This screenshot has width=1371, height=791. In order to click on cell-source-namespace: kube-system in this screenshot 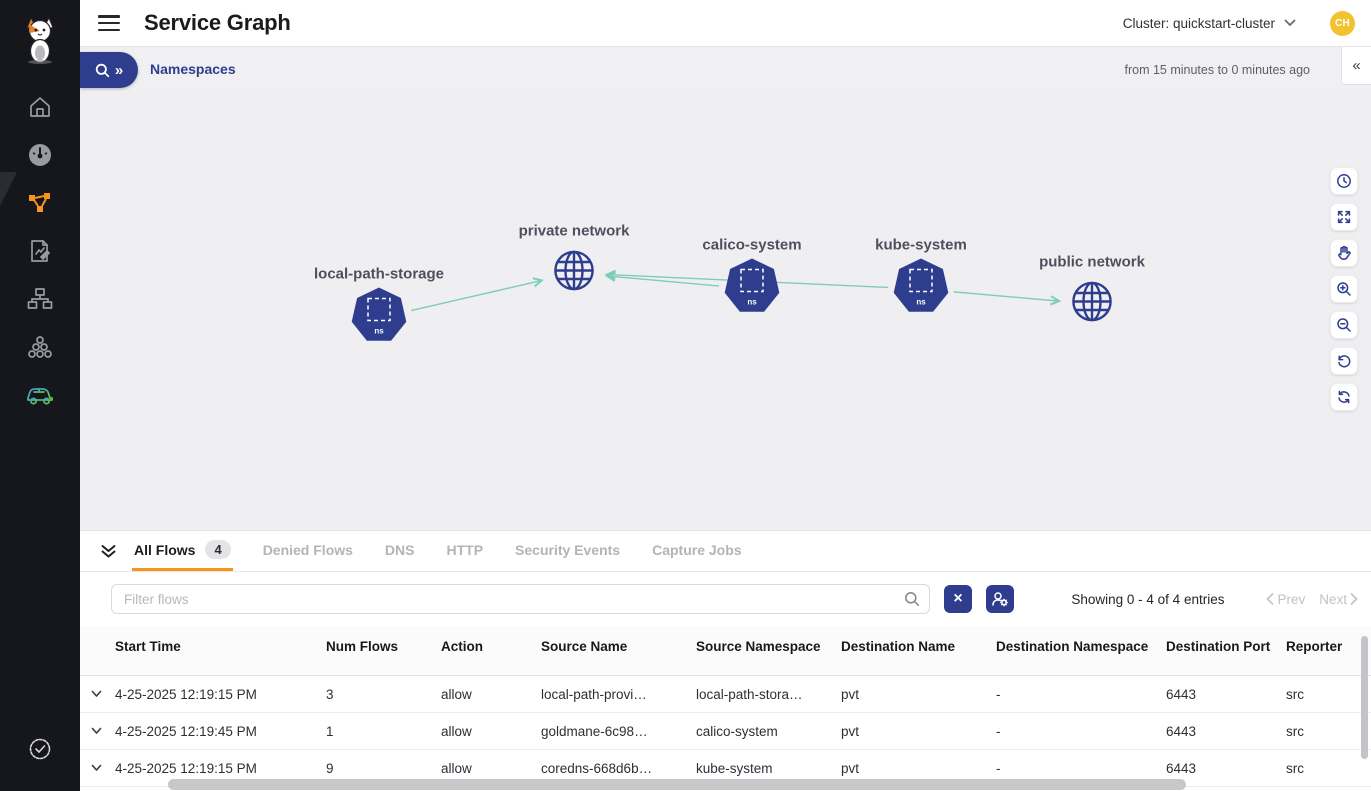, I will do `click(734, 768)`.